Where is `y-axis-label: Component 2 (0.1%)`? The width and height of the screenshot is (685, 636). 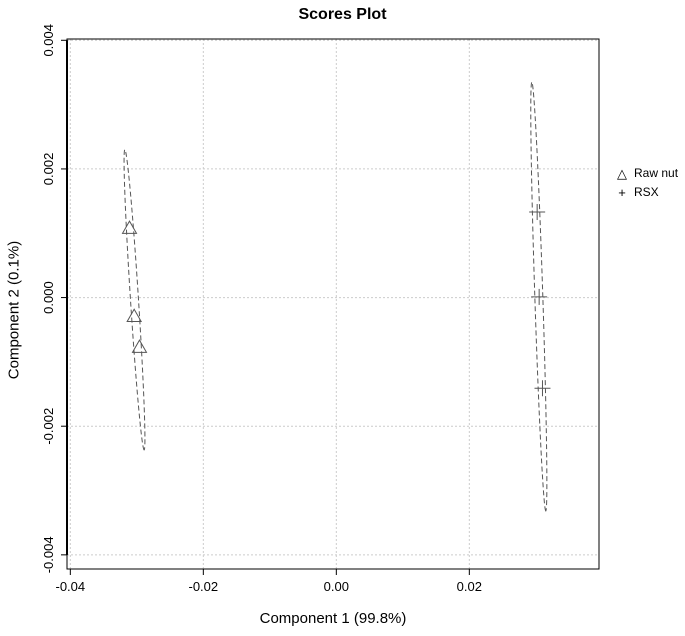
y-axis-label: Component 2 (0.1%) is located at coordinates (14, 310).